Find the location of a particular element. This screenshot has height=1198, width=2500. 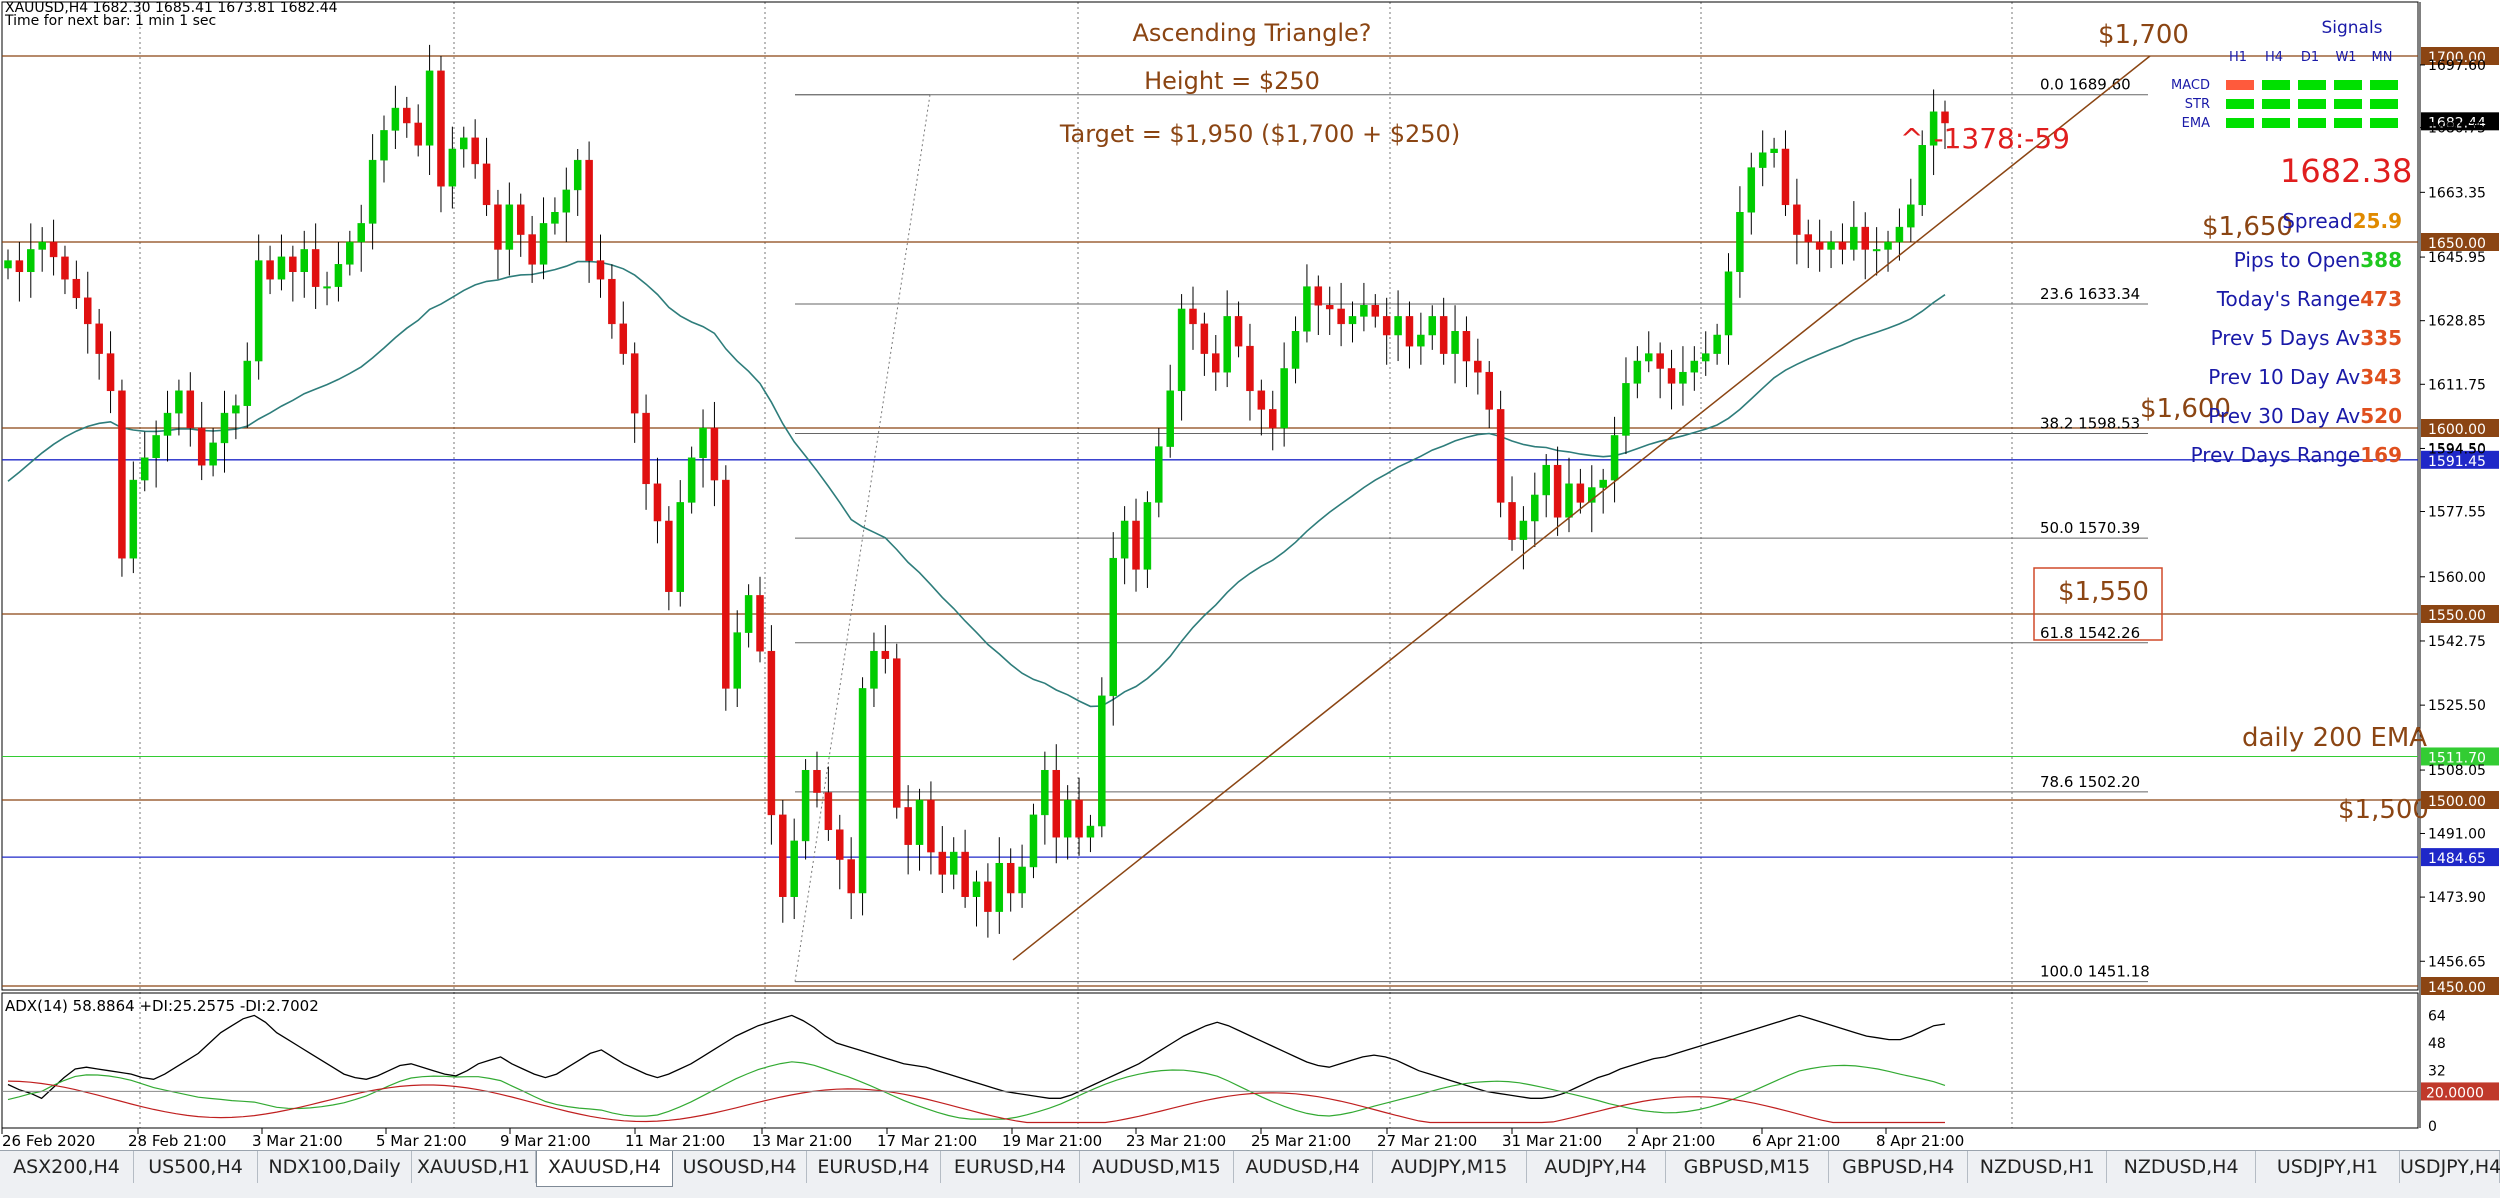

chart-tab: GBPUSD,H4 is located at coordinates (1899, 1167).